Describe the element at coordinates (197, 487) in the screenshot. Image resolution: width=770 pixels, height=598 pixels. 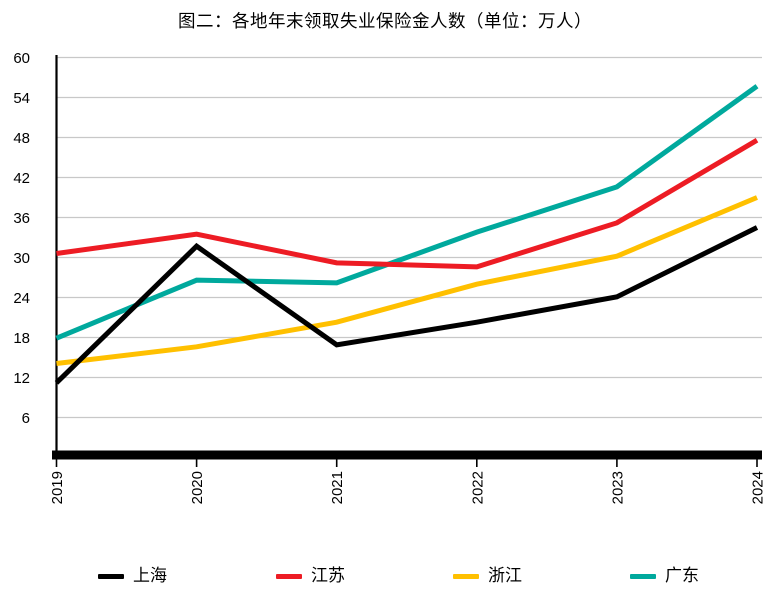
I see `x-axis-tick-label-2020: 2020` at that location.